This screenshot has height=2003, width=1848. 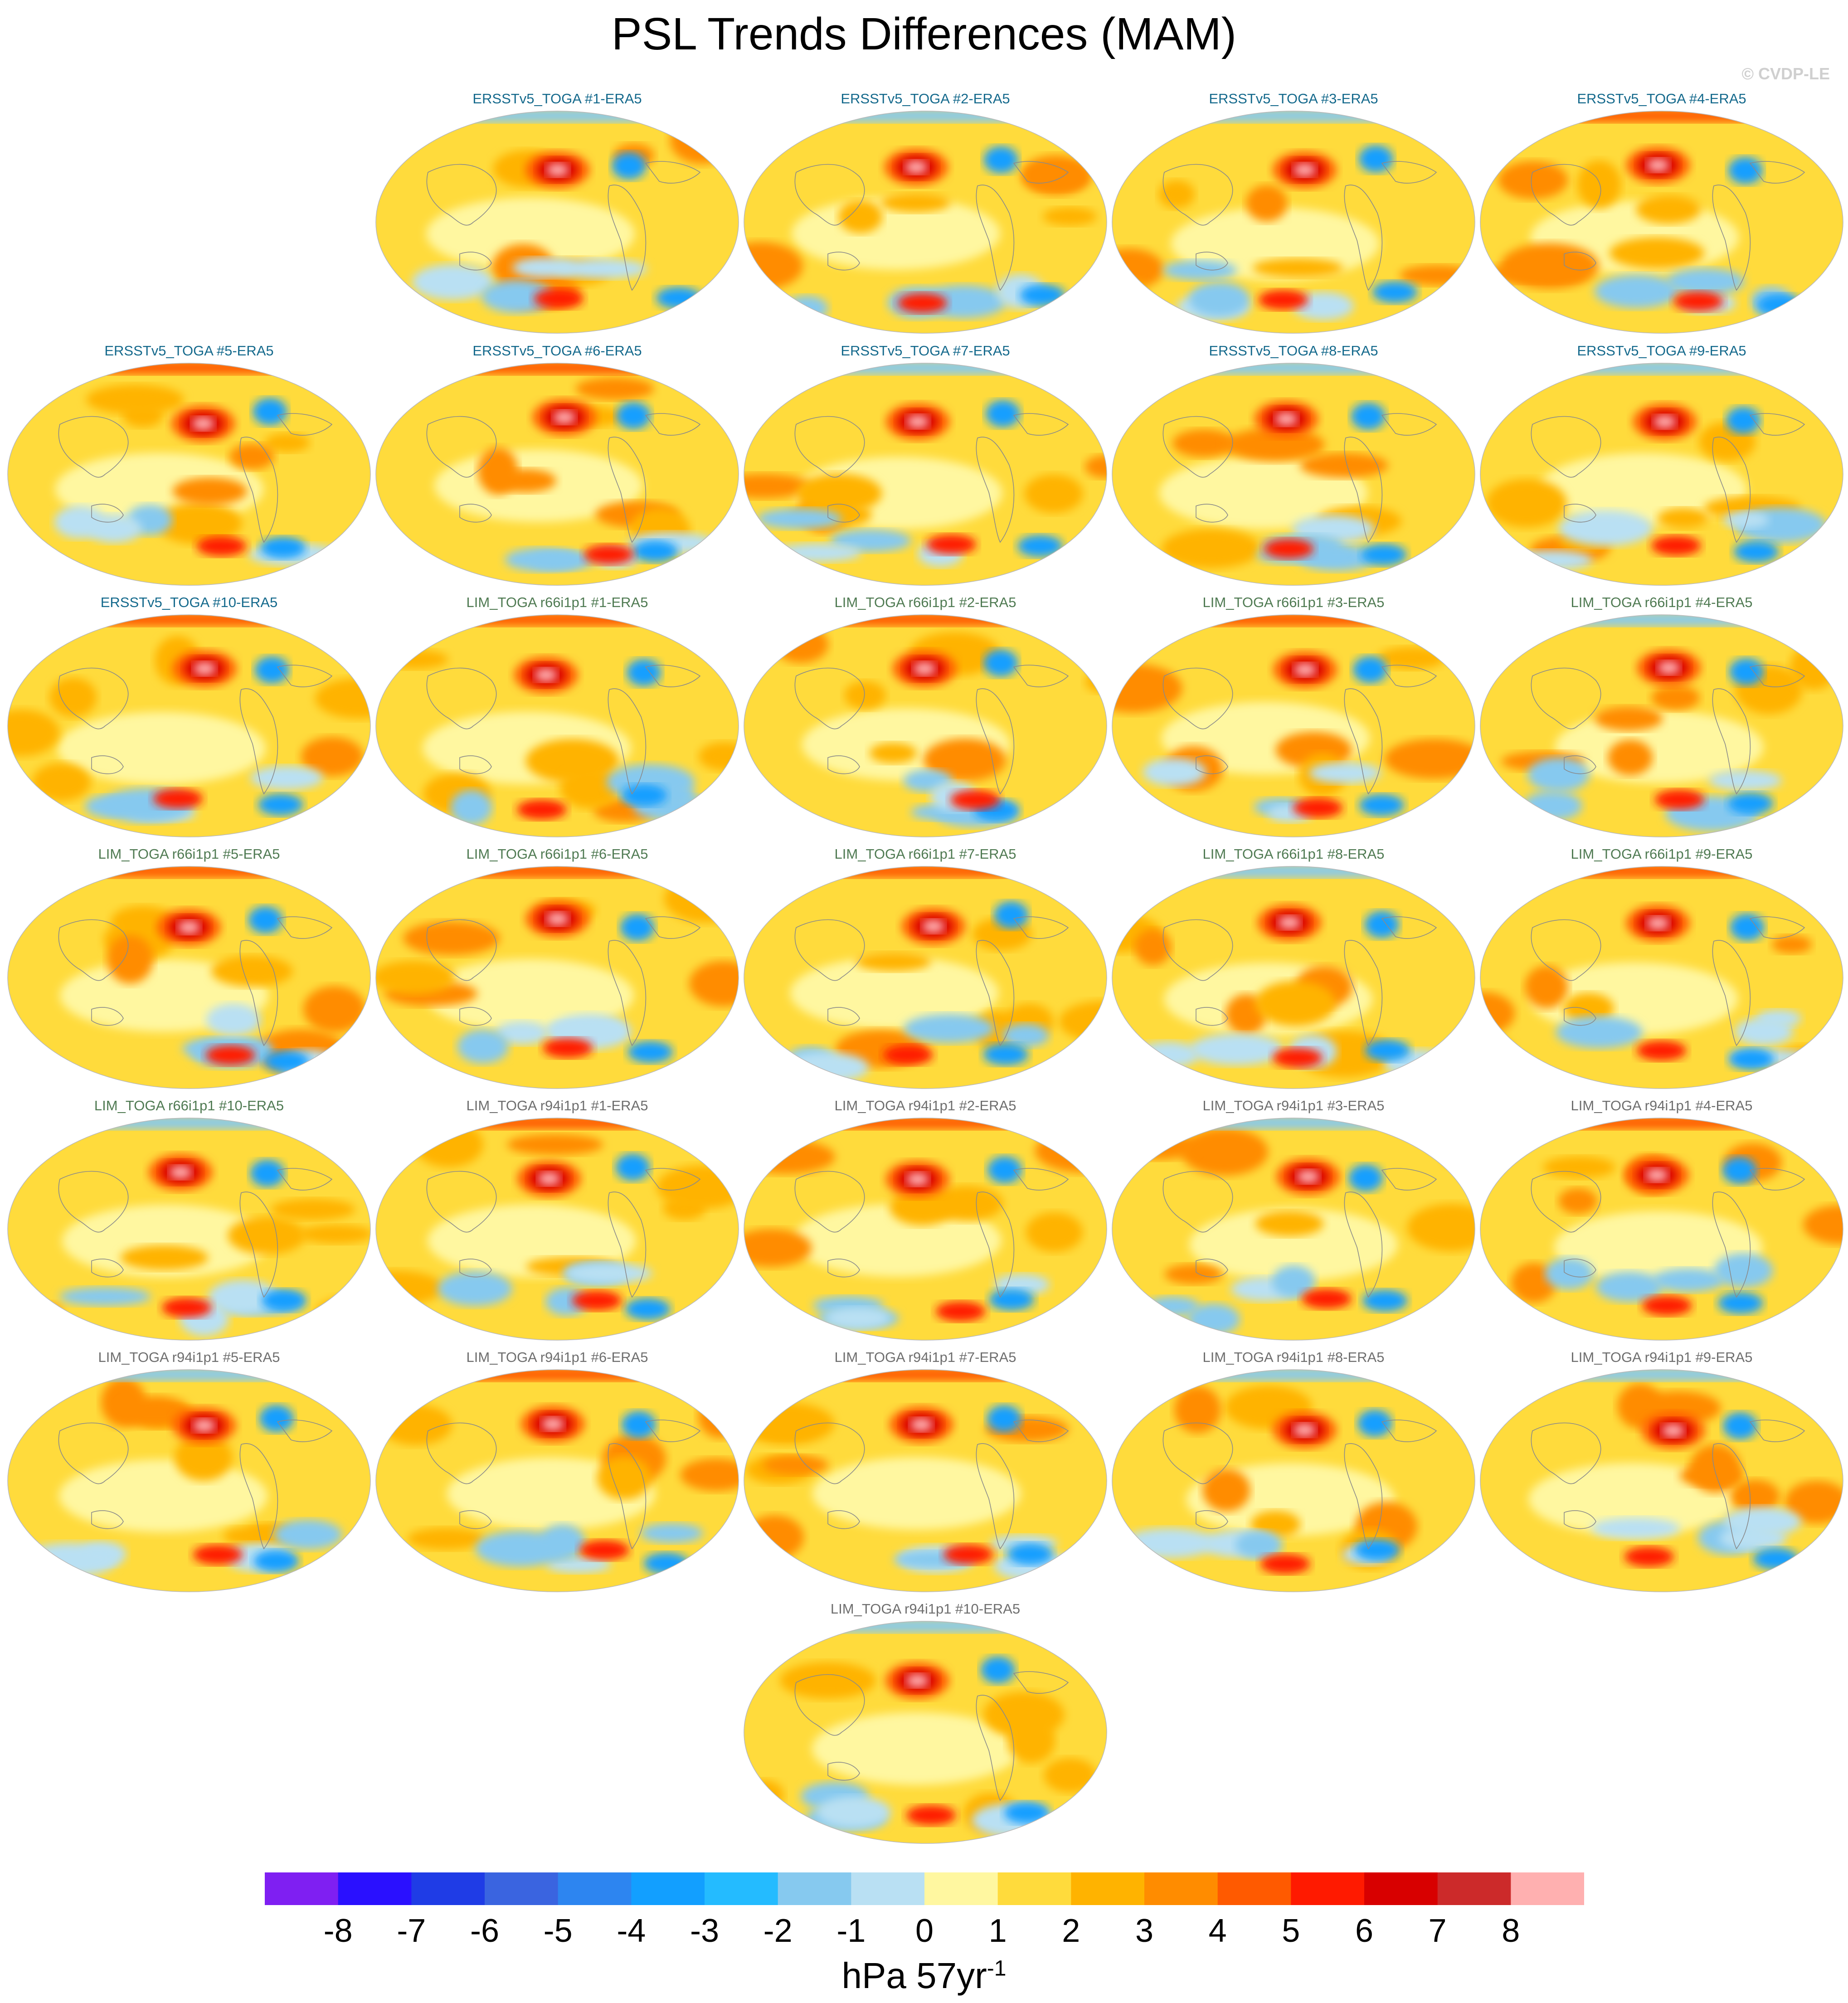 What do you see at coordinates (851, 1931) in the screenshot?
I see `colorbar-tick-label: -1` at bounding box center [851, 1931].